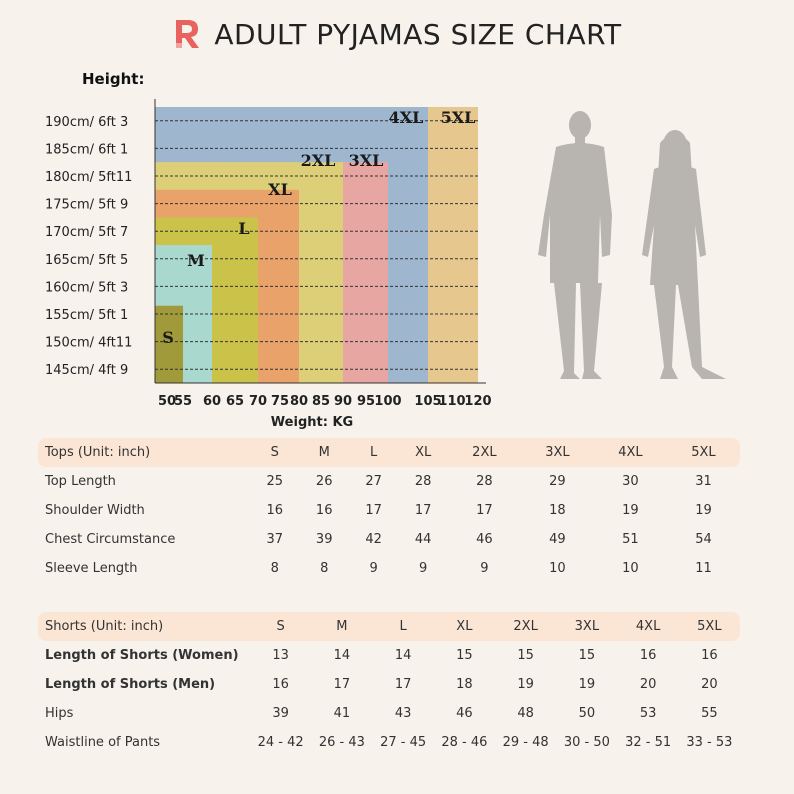  What do you see at coordinates (389, 481) in the screenshot?
I see `table-row: Top Length 25 26 27 28 28 29 30 31` at bounding box center [389, 481].